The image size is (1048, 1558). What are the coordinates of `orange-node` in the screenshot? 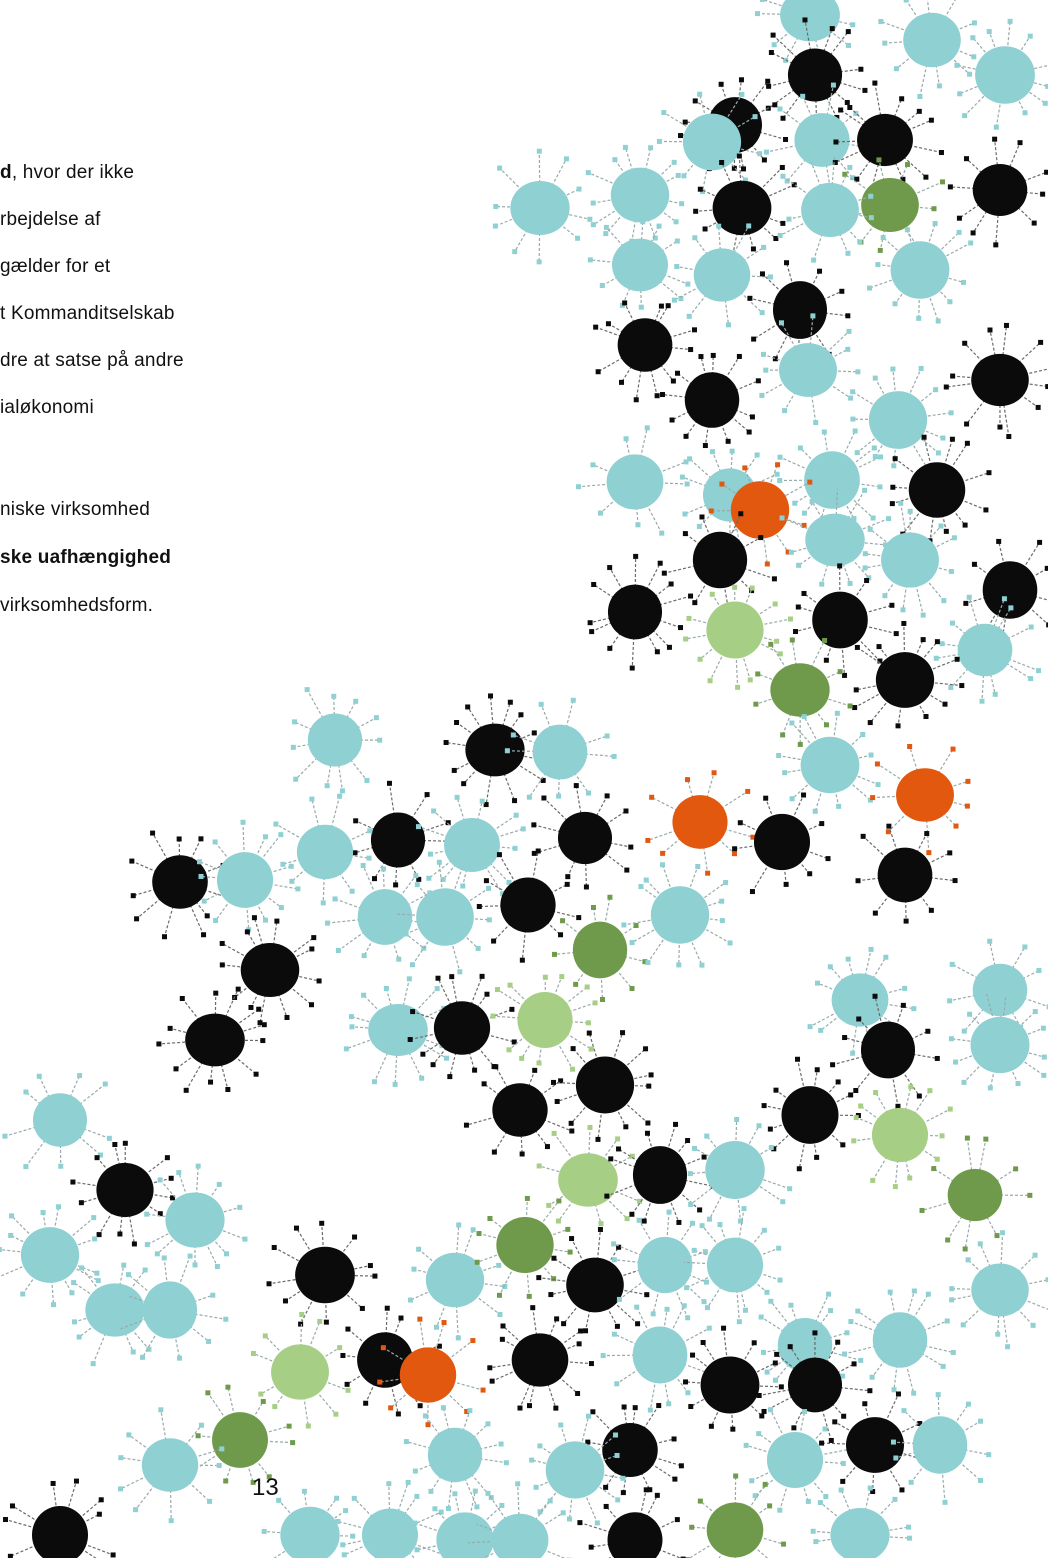 It's located at (700, 823).